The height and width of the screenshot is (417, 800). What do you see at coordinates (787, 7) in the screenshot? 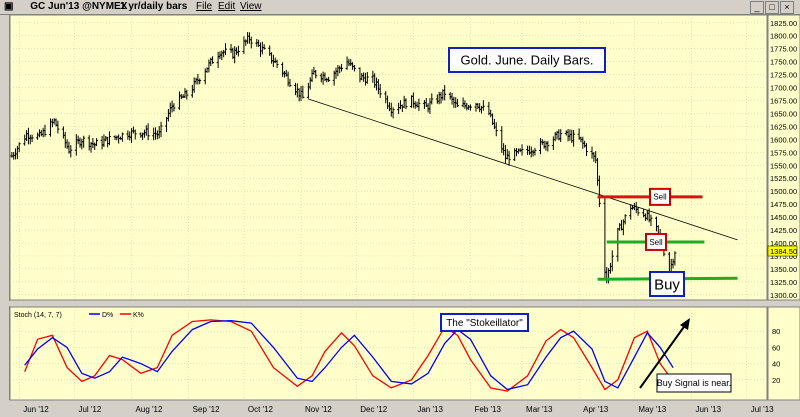
I see `close-button: ×` at bounding box center [787, 7].